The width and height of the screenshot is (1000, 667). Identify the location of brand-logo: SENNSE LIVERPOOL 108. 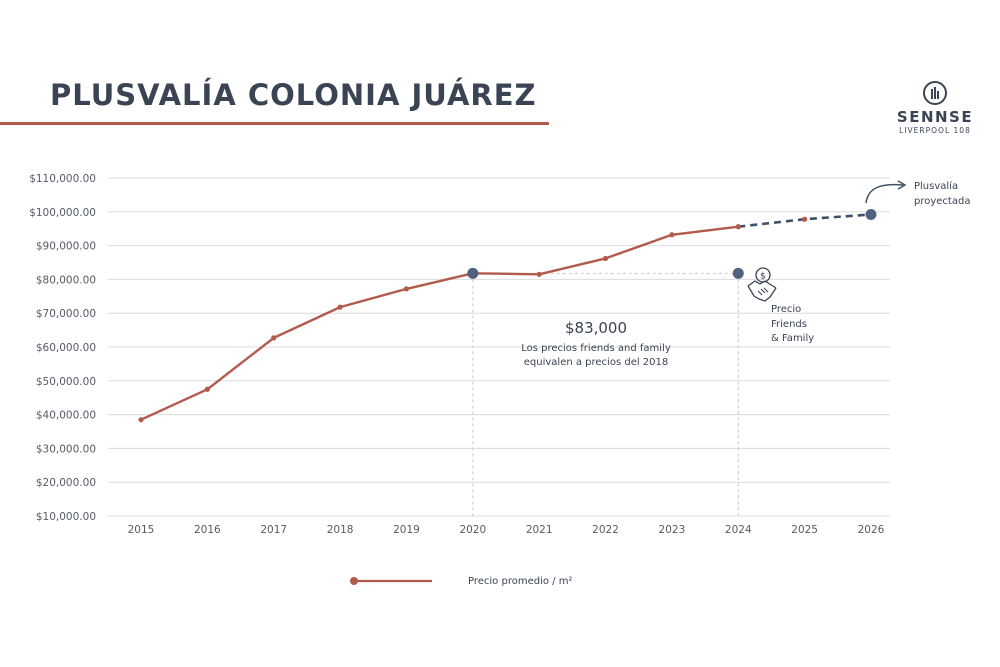
(935, 108).